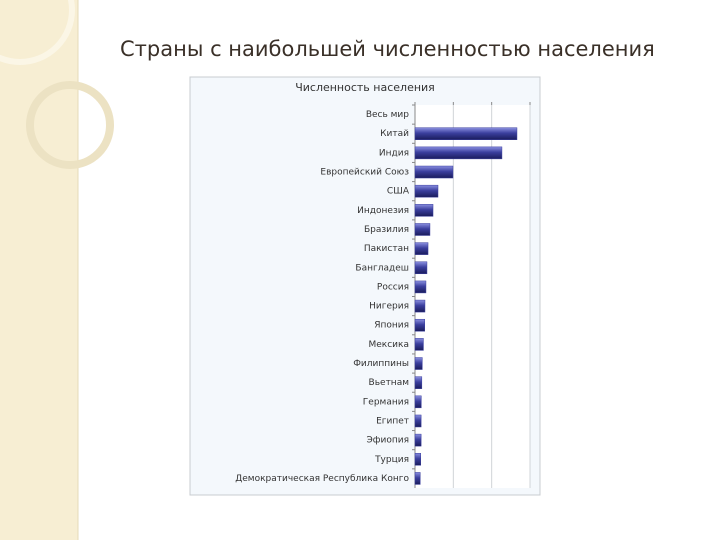 This screenshot has height=544, width=720. I want to click on y-tick-label: Германия, so click(386, 402).